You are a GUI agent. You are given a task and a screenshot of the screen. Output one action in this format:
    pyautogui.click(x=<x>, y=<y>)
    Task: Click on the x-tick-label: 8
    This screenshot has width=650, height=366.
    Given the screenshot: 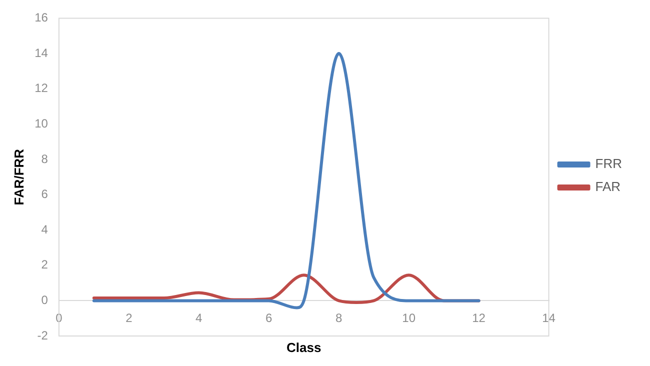 What is the action you would take?
    pyautogui.click(x=339, y=318)
    